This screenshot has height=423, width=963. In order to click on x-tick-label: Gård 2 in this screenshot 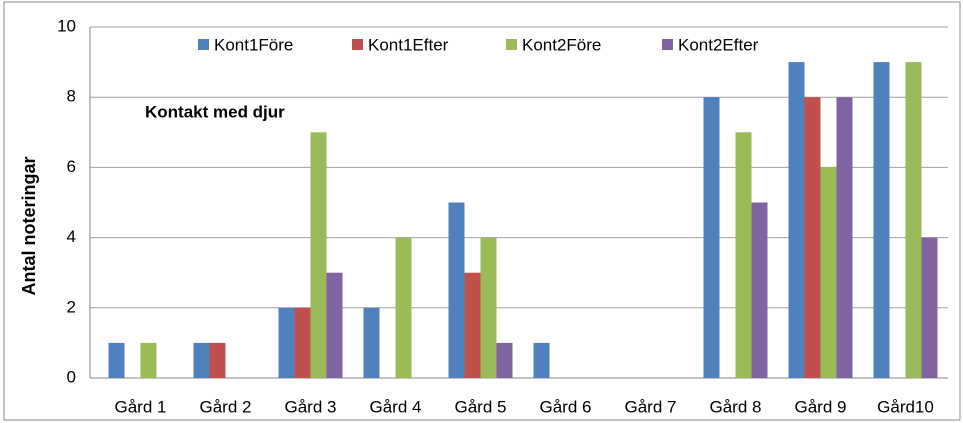, I will do `click(226, 406)`.